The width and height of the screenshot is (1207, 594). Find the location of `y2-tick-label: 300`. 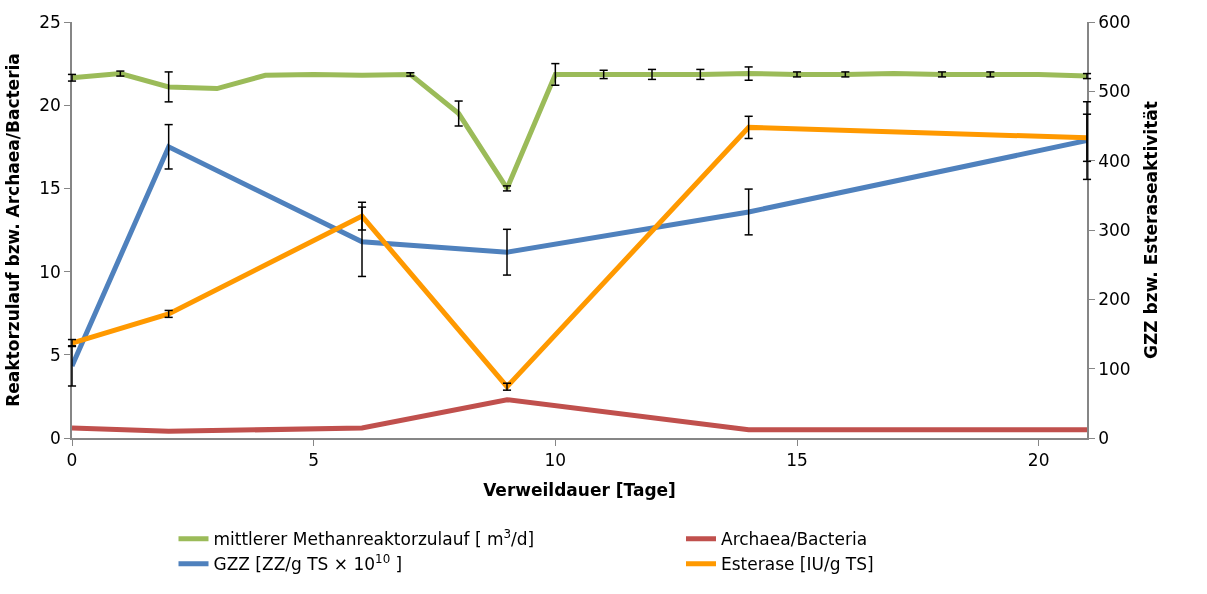

y2-tick-label: 300 is located at coordinates (1114, 229).